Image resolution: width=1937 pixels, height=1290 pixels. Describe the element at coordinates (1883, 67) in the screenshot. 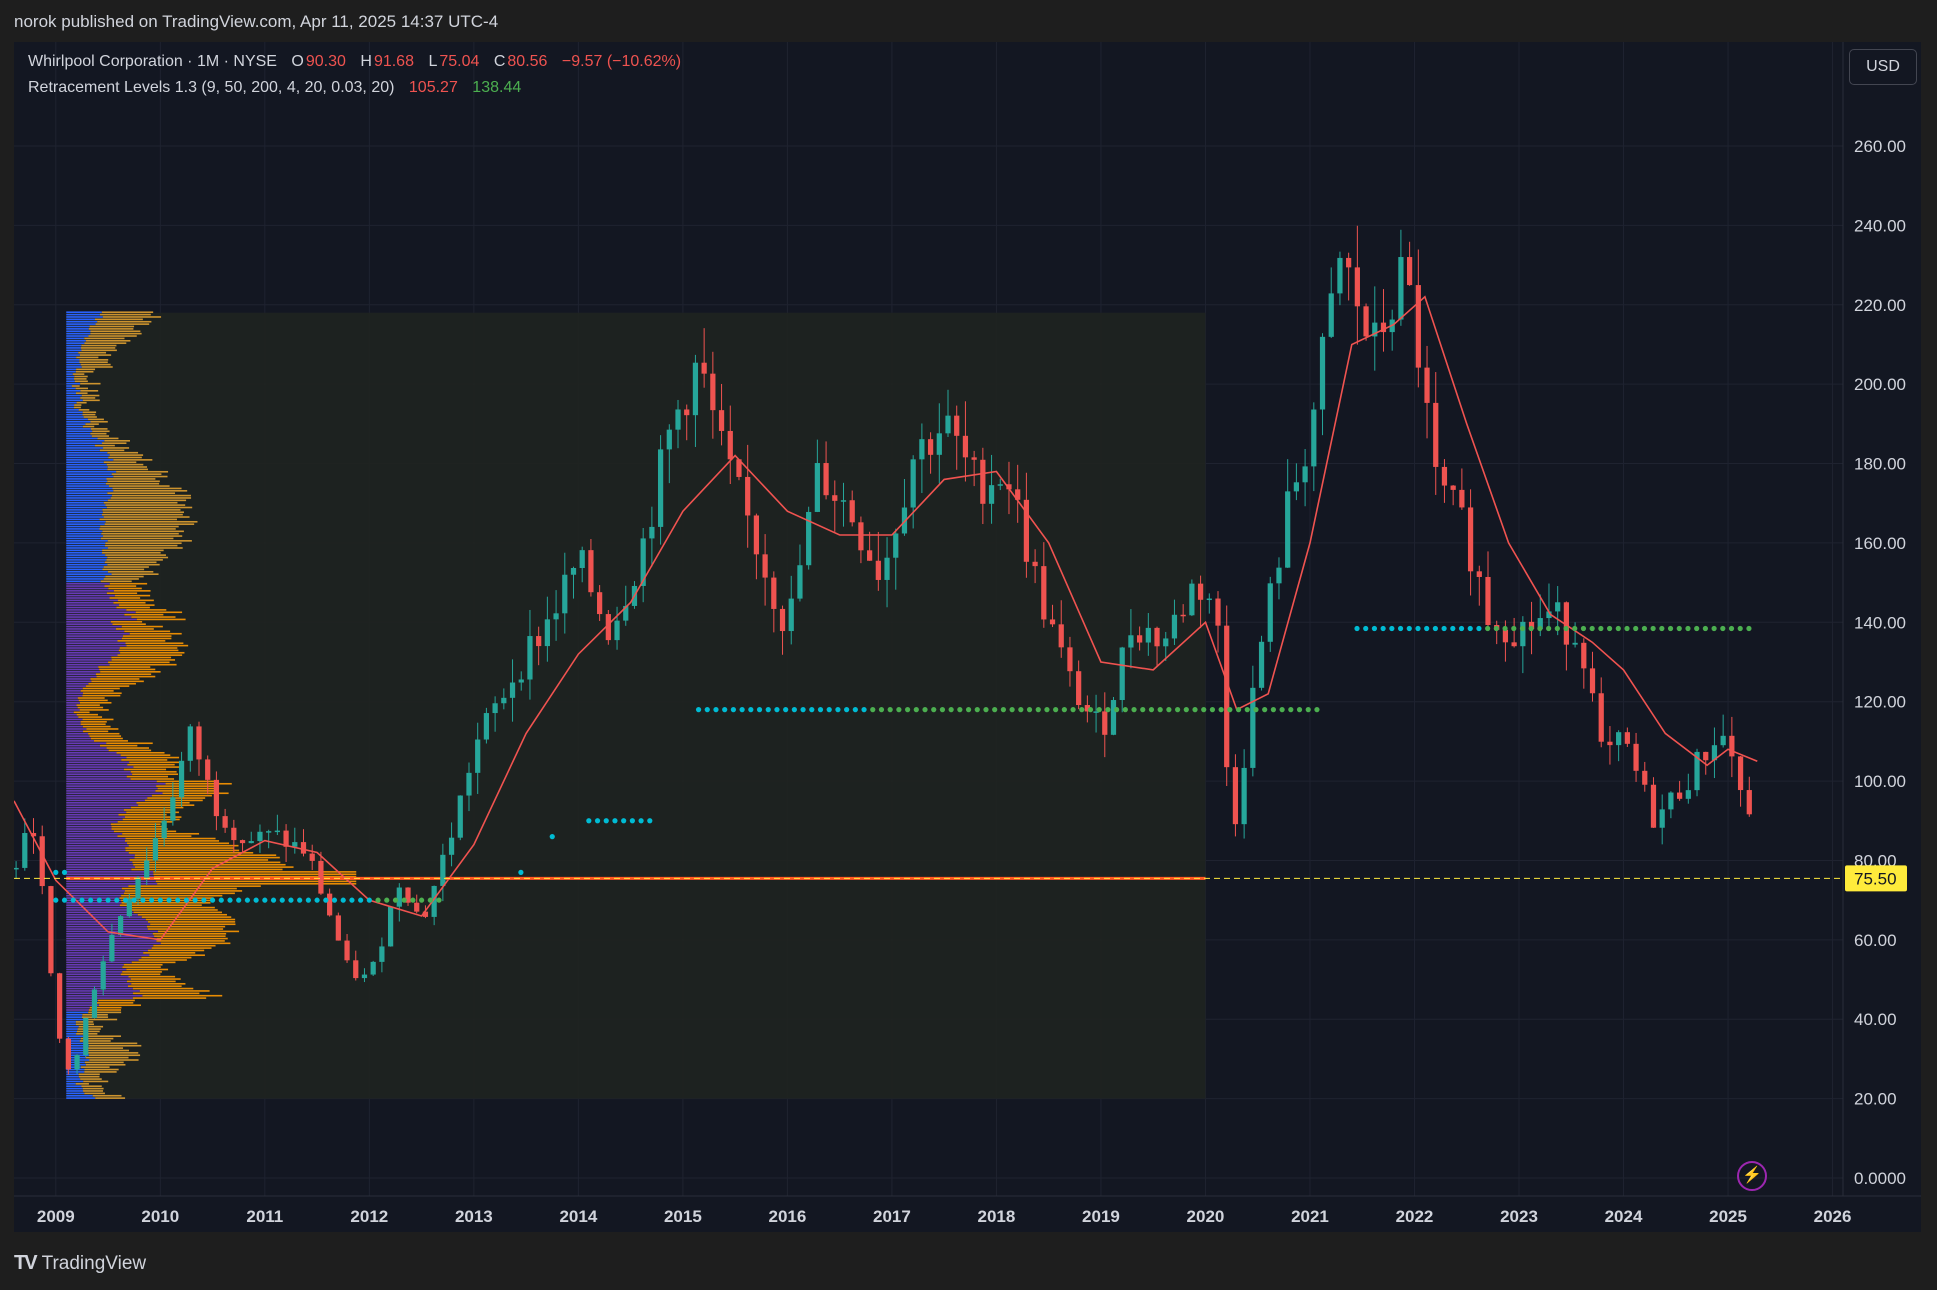

I see `currency-button: USD` at that location.